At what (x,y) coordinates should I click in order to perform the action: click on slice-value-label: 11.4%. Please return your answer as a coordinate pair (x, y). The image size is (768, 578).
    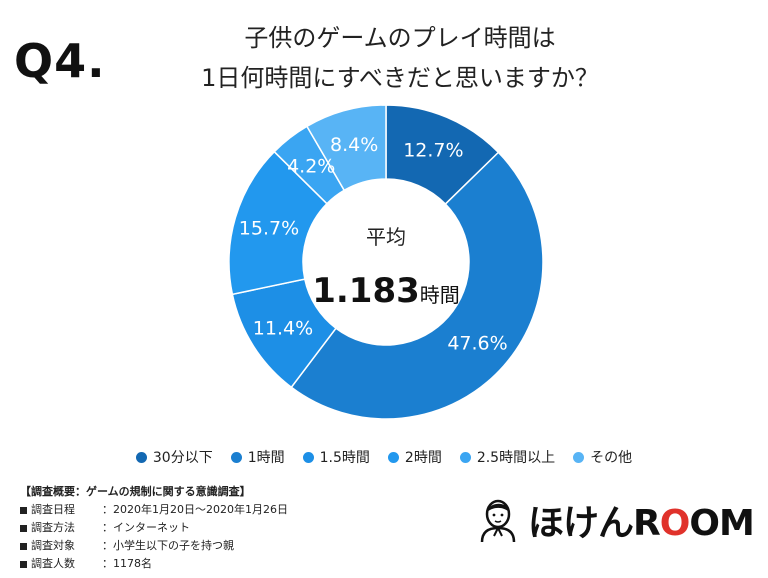
    Looking at the image, I should click on (283, 328).